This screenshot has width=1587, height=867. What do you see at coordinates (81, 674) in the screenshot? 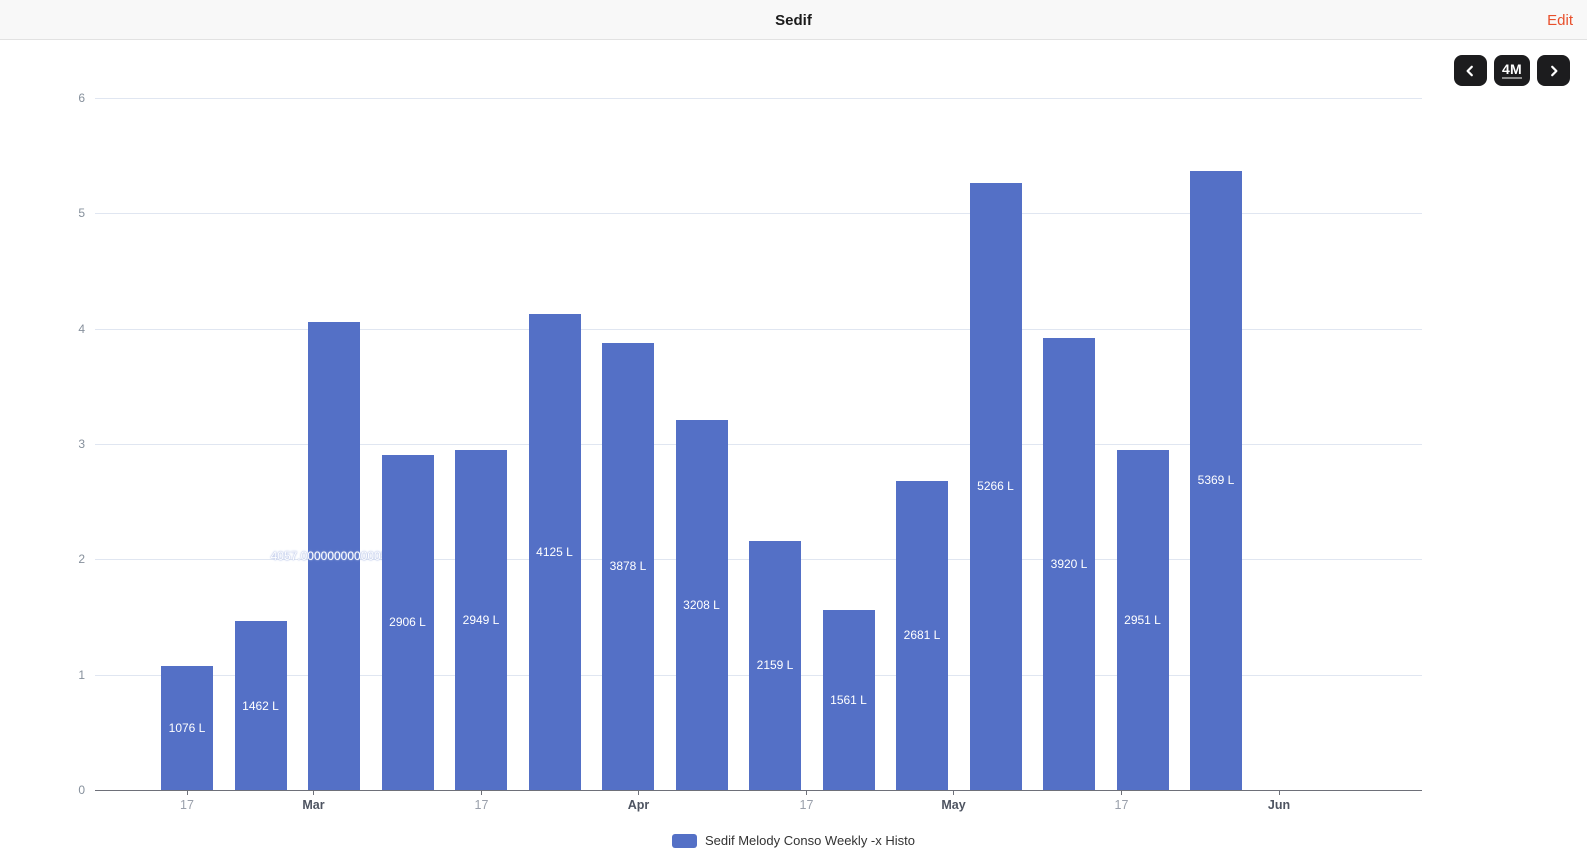
I see `y-axis-tick-label: 1` at bounding box center [81, 674].